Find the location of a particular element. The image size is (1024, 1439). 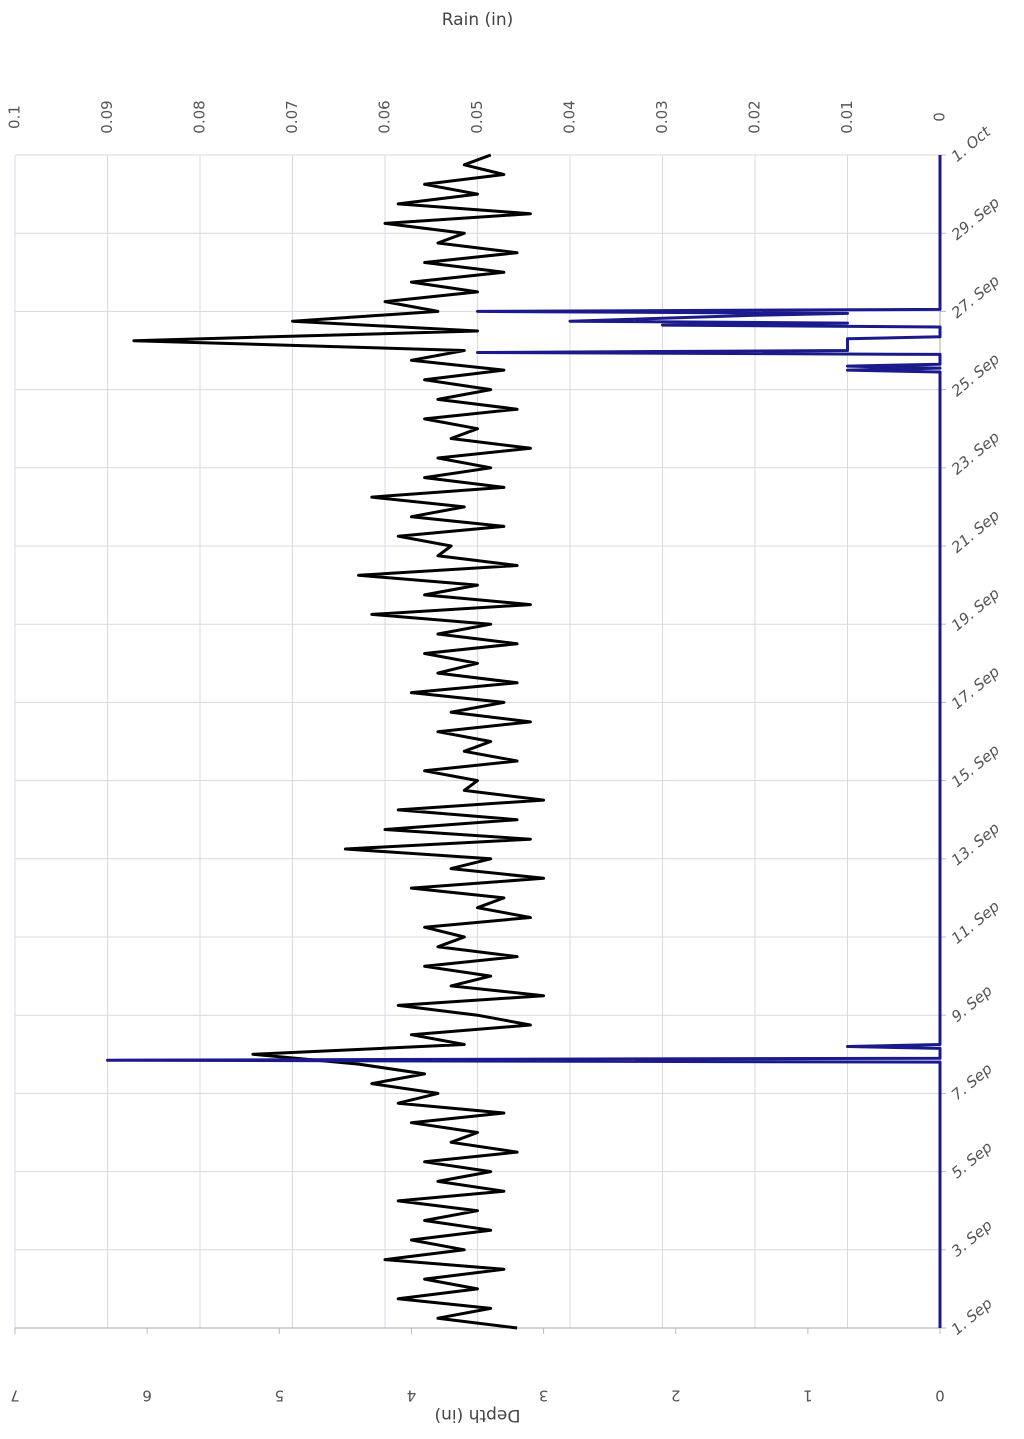

x-tick-label: 27. Sep is located at coordinates (975, 297).